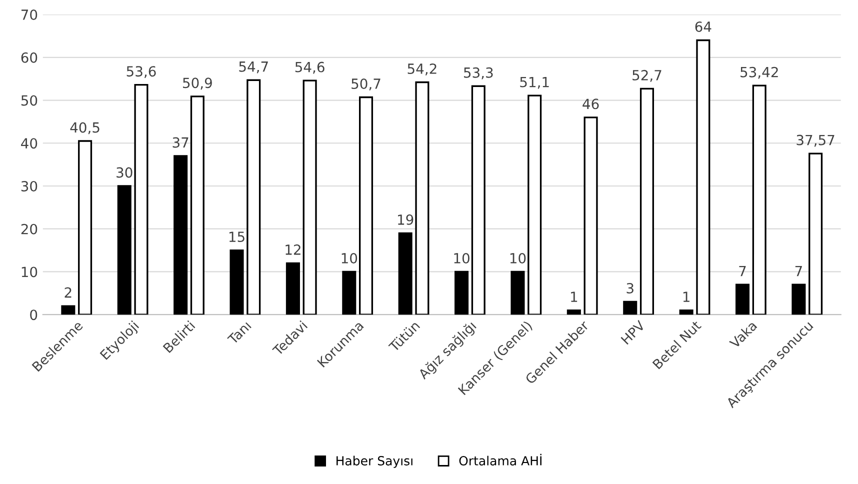 This screenshot has height=484, width=858. What do you see at coordinates (534, 82) in the screenshot?
I see `data-label: 51,1` at bounding box center [534, 82].